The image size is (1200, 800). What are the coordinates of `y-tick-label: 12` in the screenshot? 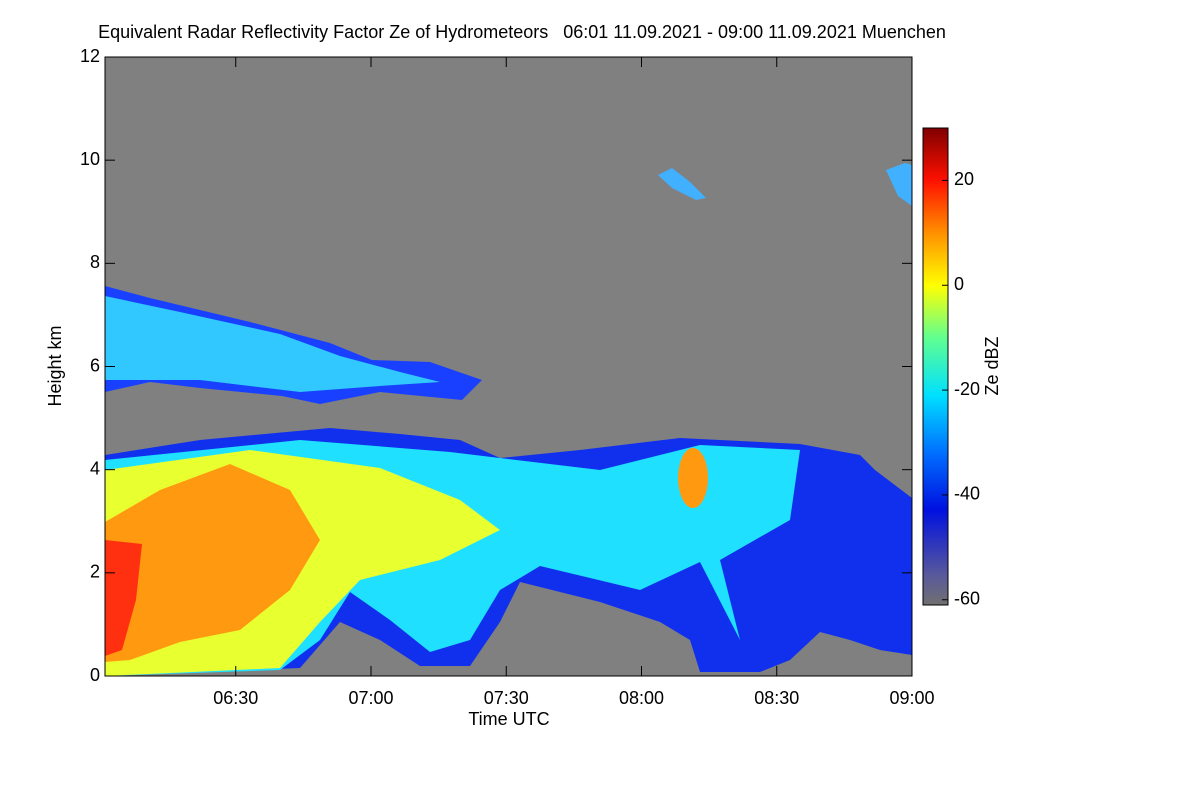 It's located at (90, 56).